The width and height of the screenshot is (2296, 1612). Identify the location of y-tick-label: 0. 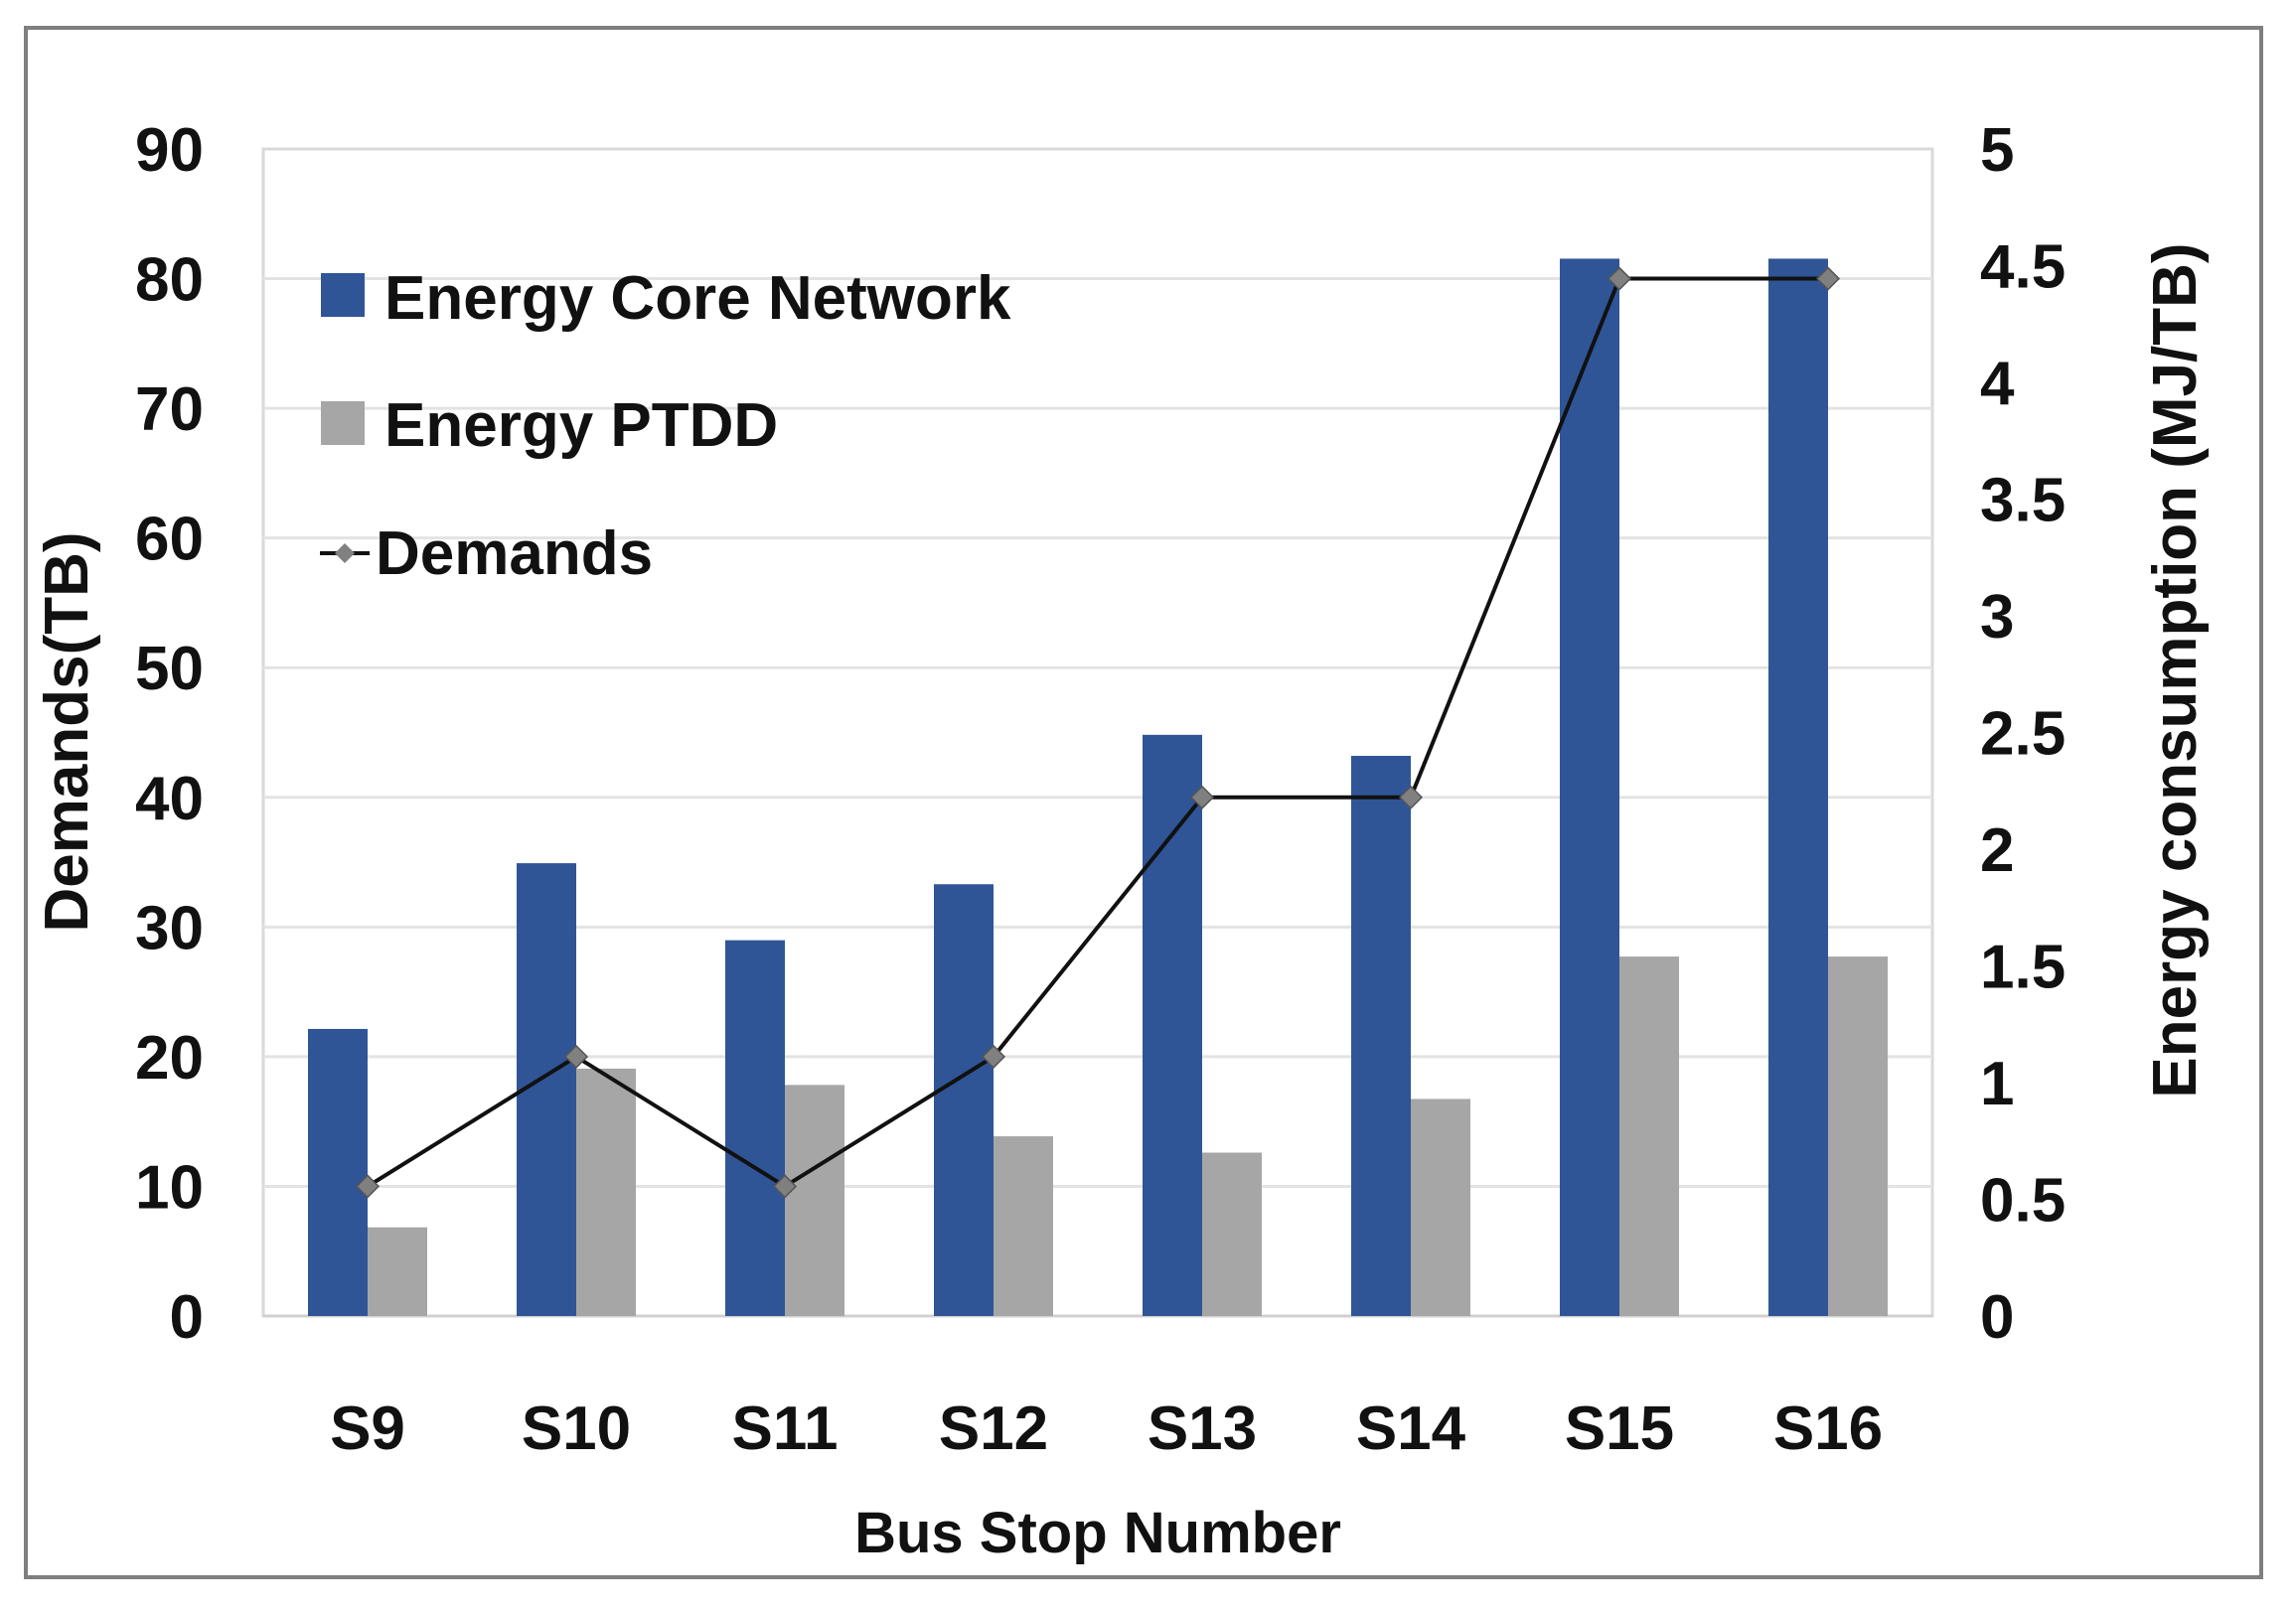
(187, 1317).